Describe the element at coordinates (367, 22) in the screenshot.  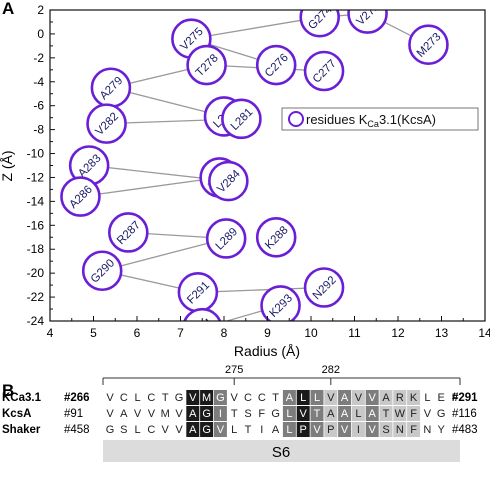
I see `residue-marker: V272` at that location.